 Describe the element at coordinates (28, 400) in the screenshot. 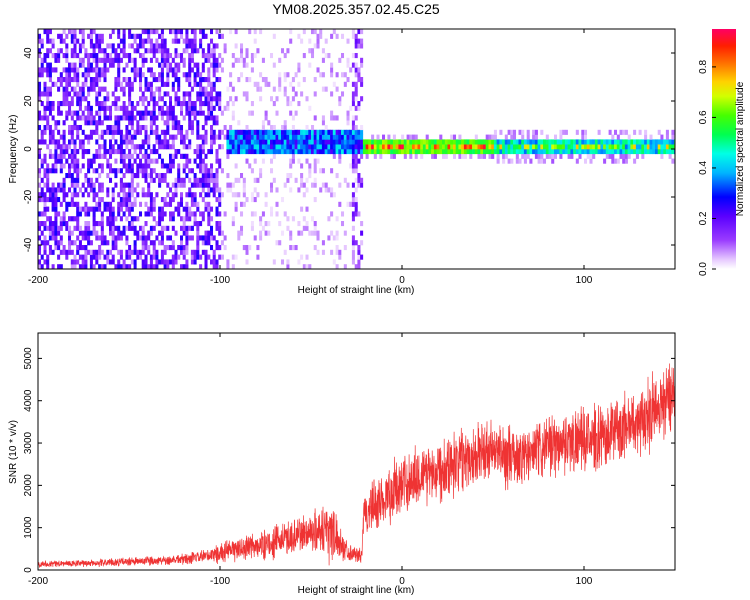

I see `snr-y-tick-label: 4000` at that location.